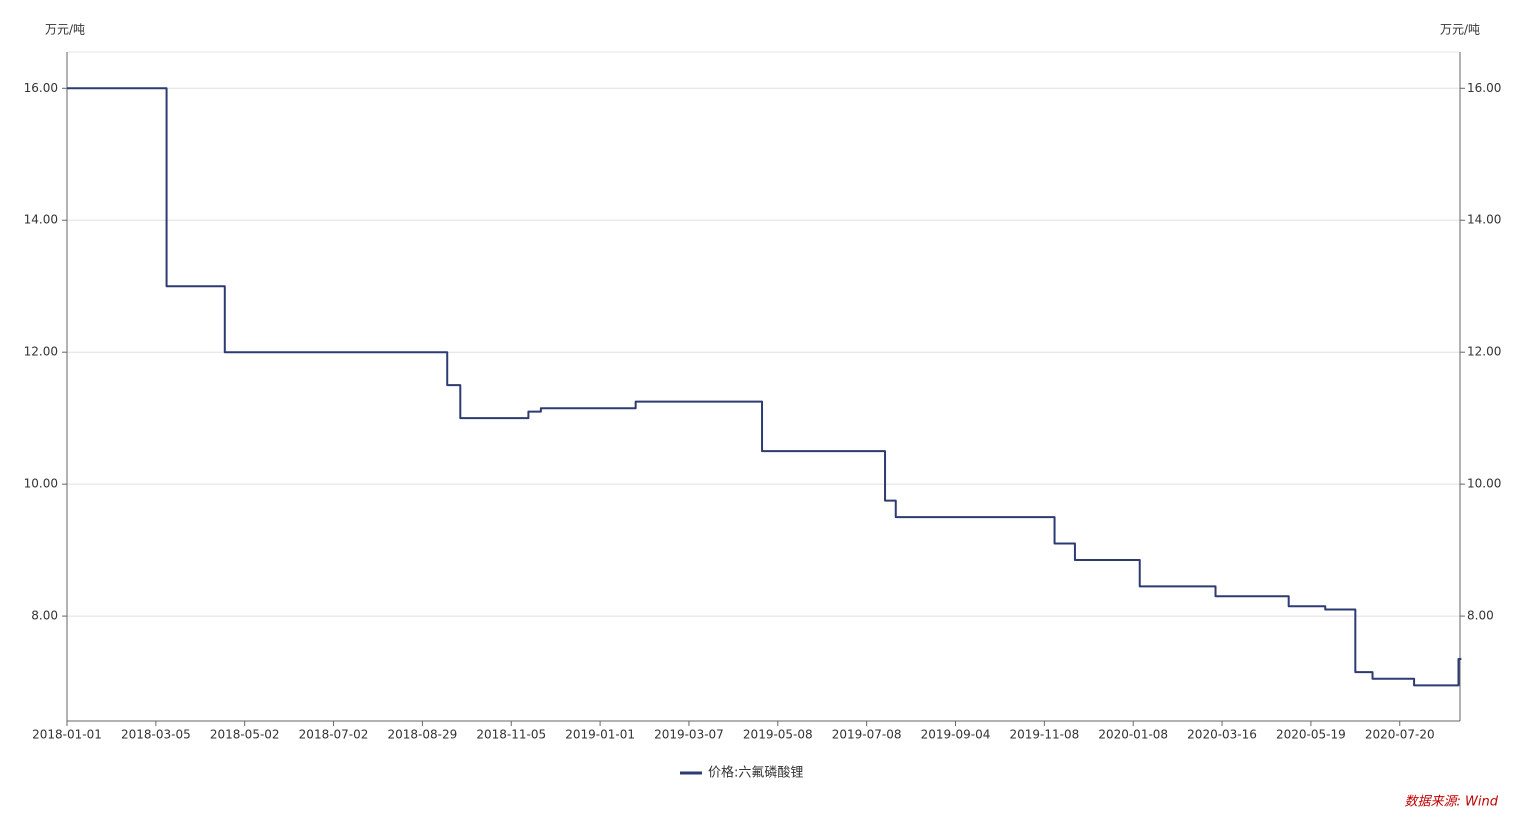 The height and width of the screenshot is (820, 1526). What do you see at coordinates (600, 735) in the screenshot?
I see `x-tick-label: 2019-01-01` at bounding box center [600, 735].